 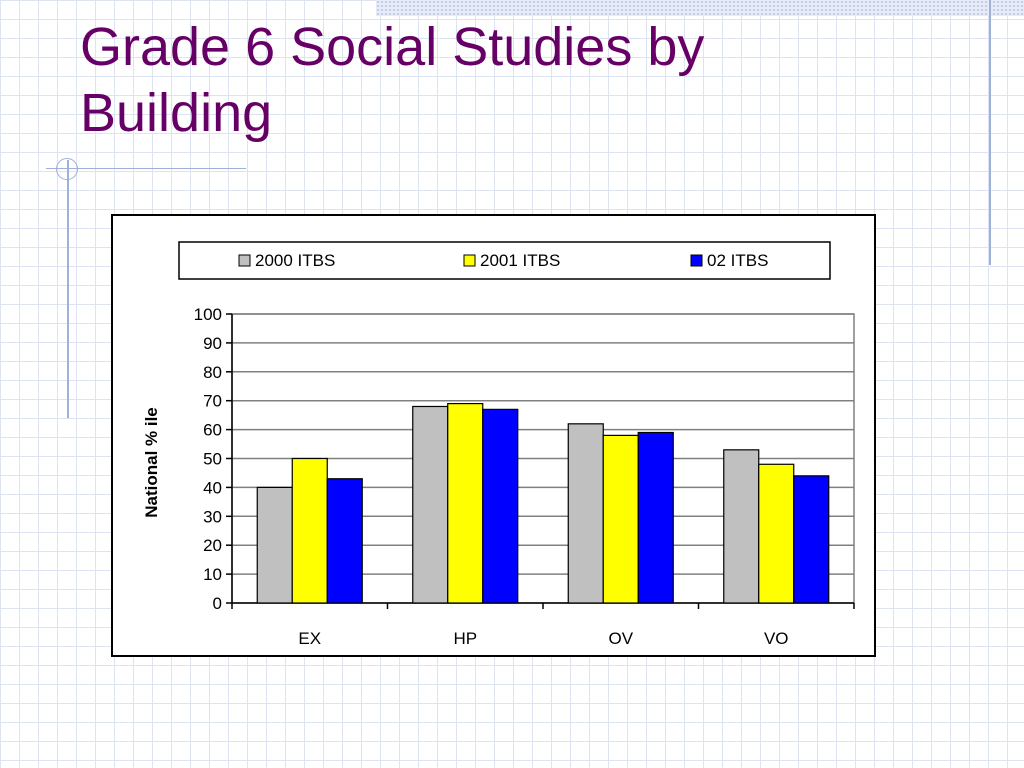 What do you see at coordinates (465, 638) in the screenshot?
I see `x-tick-label-hp: HP` at bounding box center [465, 638].